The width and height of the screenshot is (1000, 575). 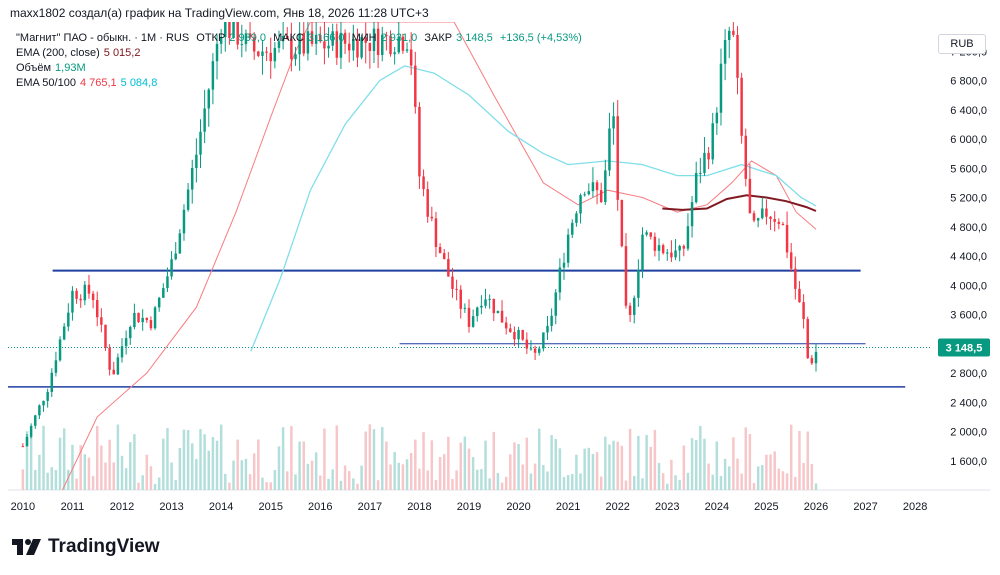 What do you see at coordinates (540, 38) in the screenshot?
I see `legend-change: +136,5 (+4,53%)` at bounding box center [540, 38].